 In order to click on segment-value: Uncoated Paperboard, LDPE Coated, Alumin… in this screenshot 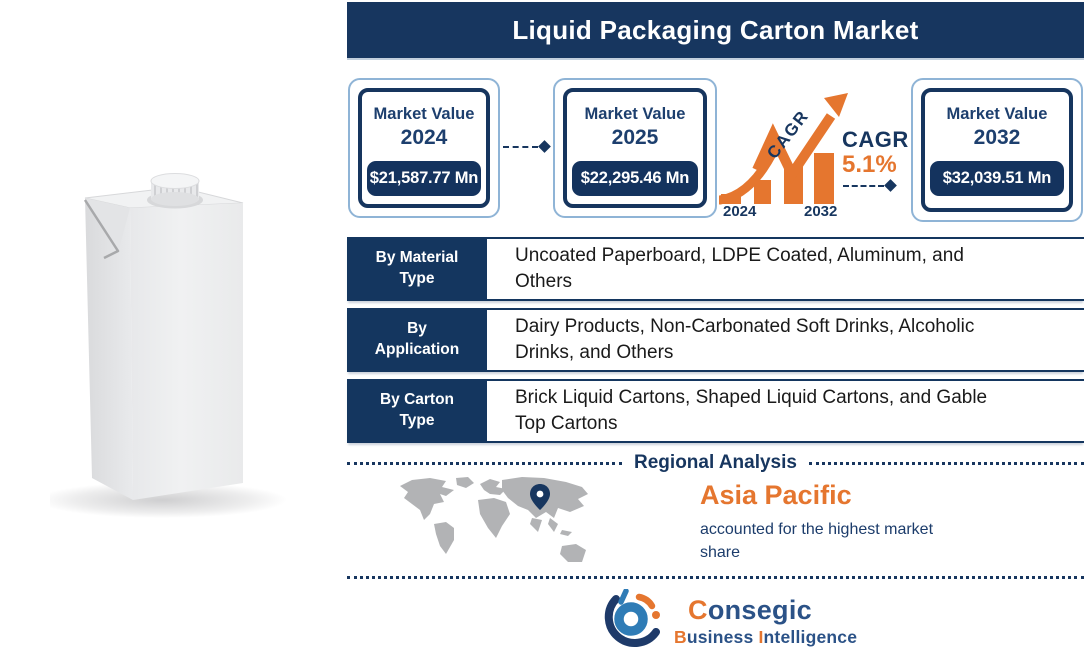, I will do `click(739, 268)`.